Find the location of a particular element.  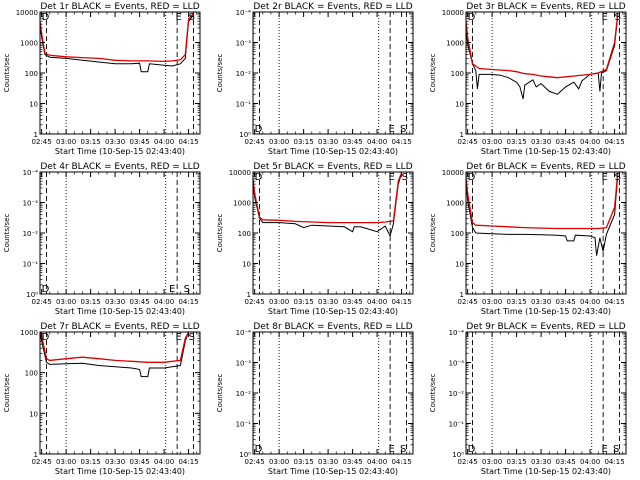

panel-title: Det 9r BLACK = Events, RED = LLD is located at coordinates (545, 327).